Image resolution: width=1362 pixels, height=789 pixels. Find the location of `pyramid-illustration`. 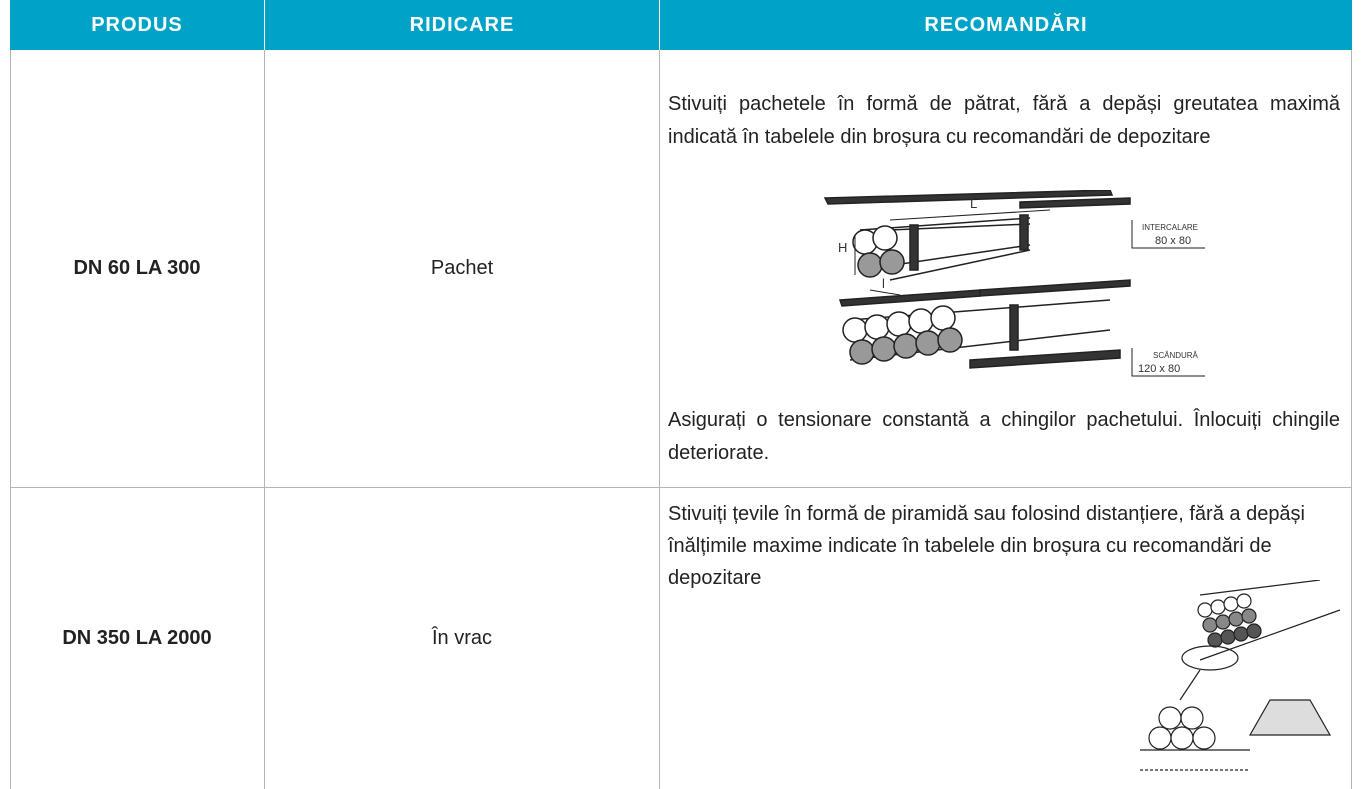

pyramid-illustration is located at coordinates (1240, 675).